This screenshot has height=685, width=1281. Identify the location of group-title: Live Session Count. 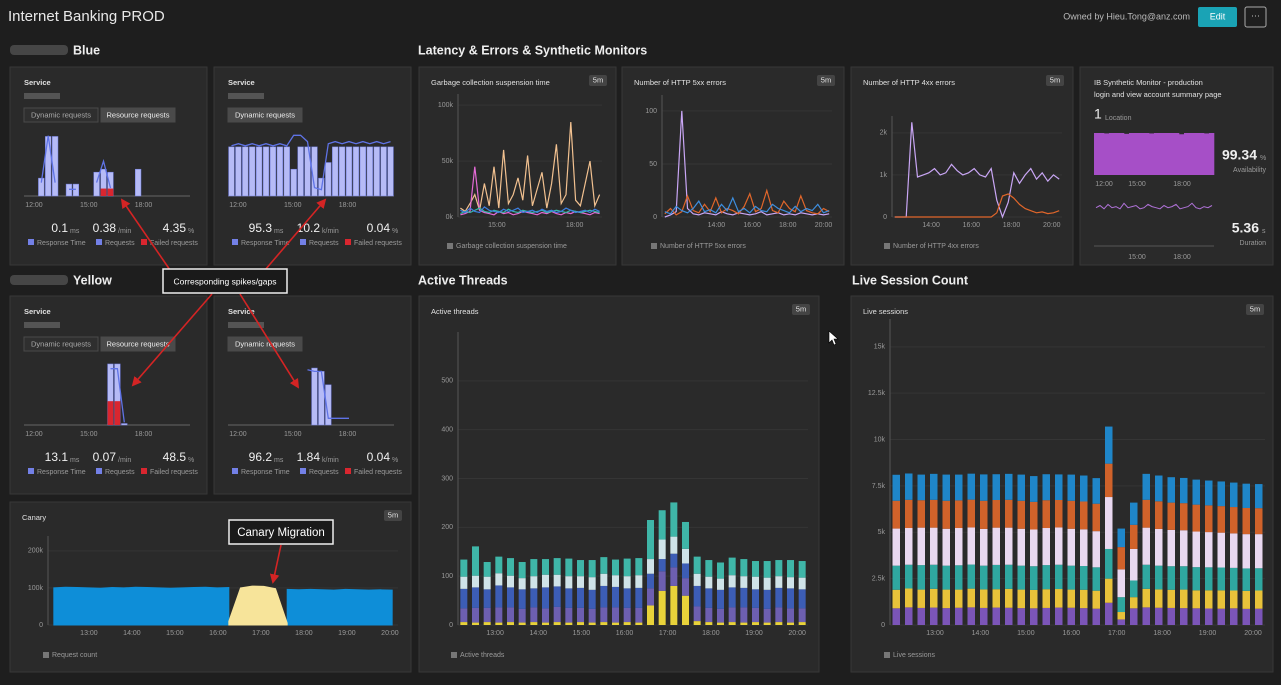
(910, 280).